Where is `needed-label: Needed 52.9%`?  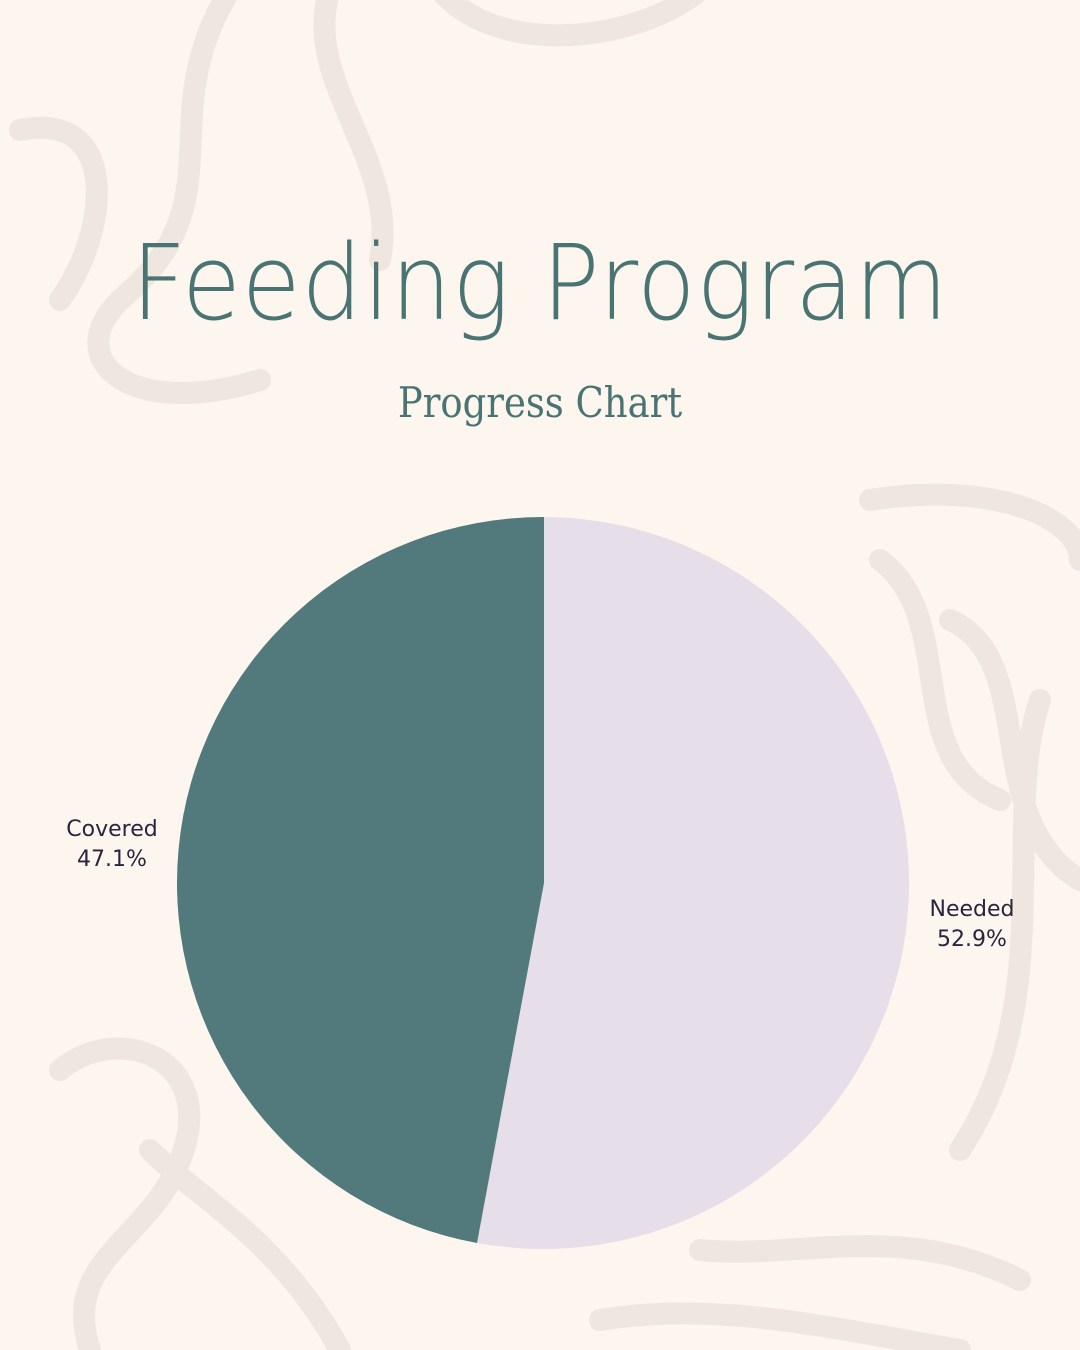
needed-label: Needed 52.9% is located at coordinates (972, 925).